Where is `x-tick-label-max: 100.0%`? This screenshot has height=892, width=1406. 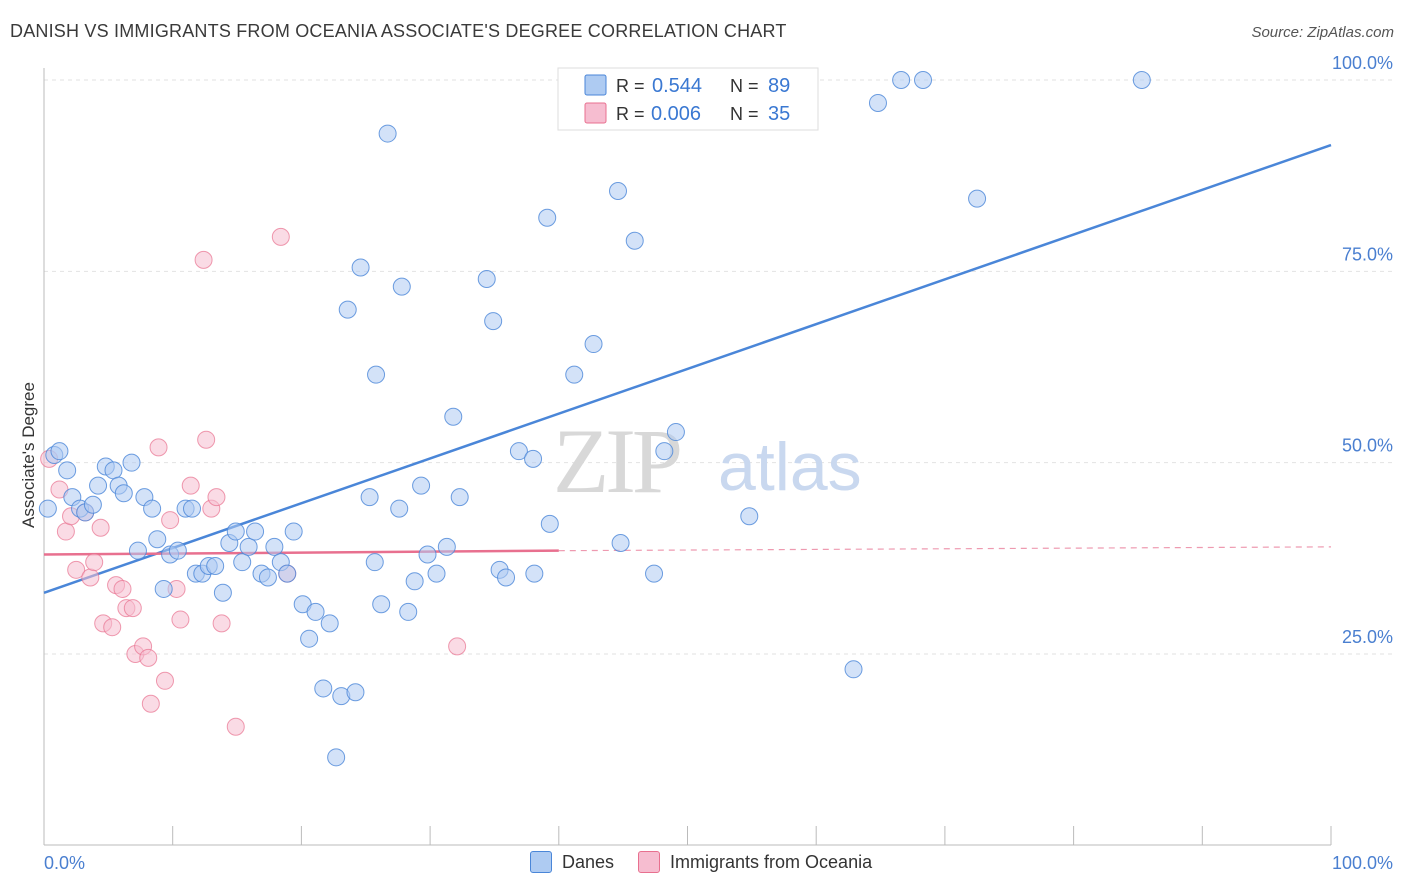
x-tick-label-max: 100.0% is located at coordinates (1362, 863).